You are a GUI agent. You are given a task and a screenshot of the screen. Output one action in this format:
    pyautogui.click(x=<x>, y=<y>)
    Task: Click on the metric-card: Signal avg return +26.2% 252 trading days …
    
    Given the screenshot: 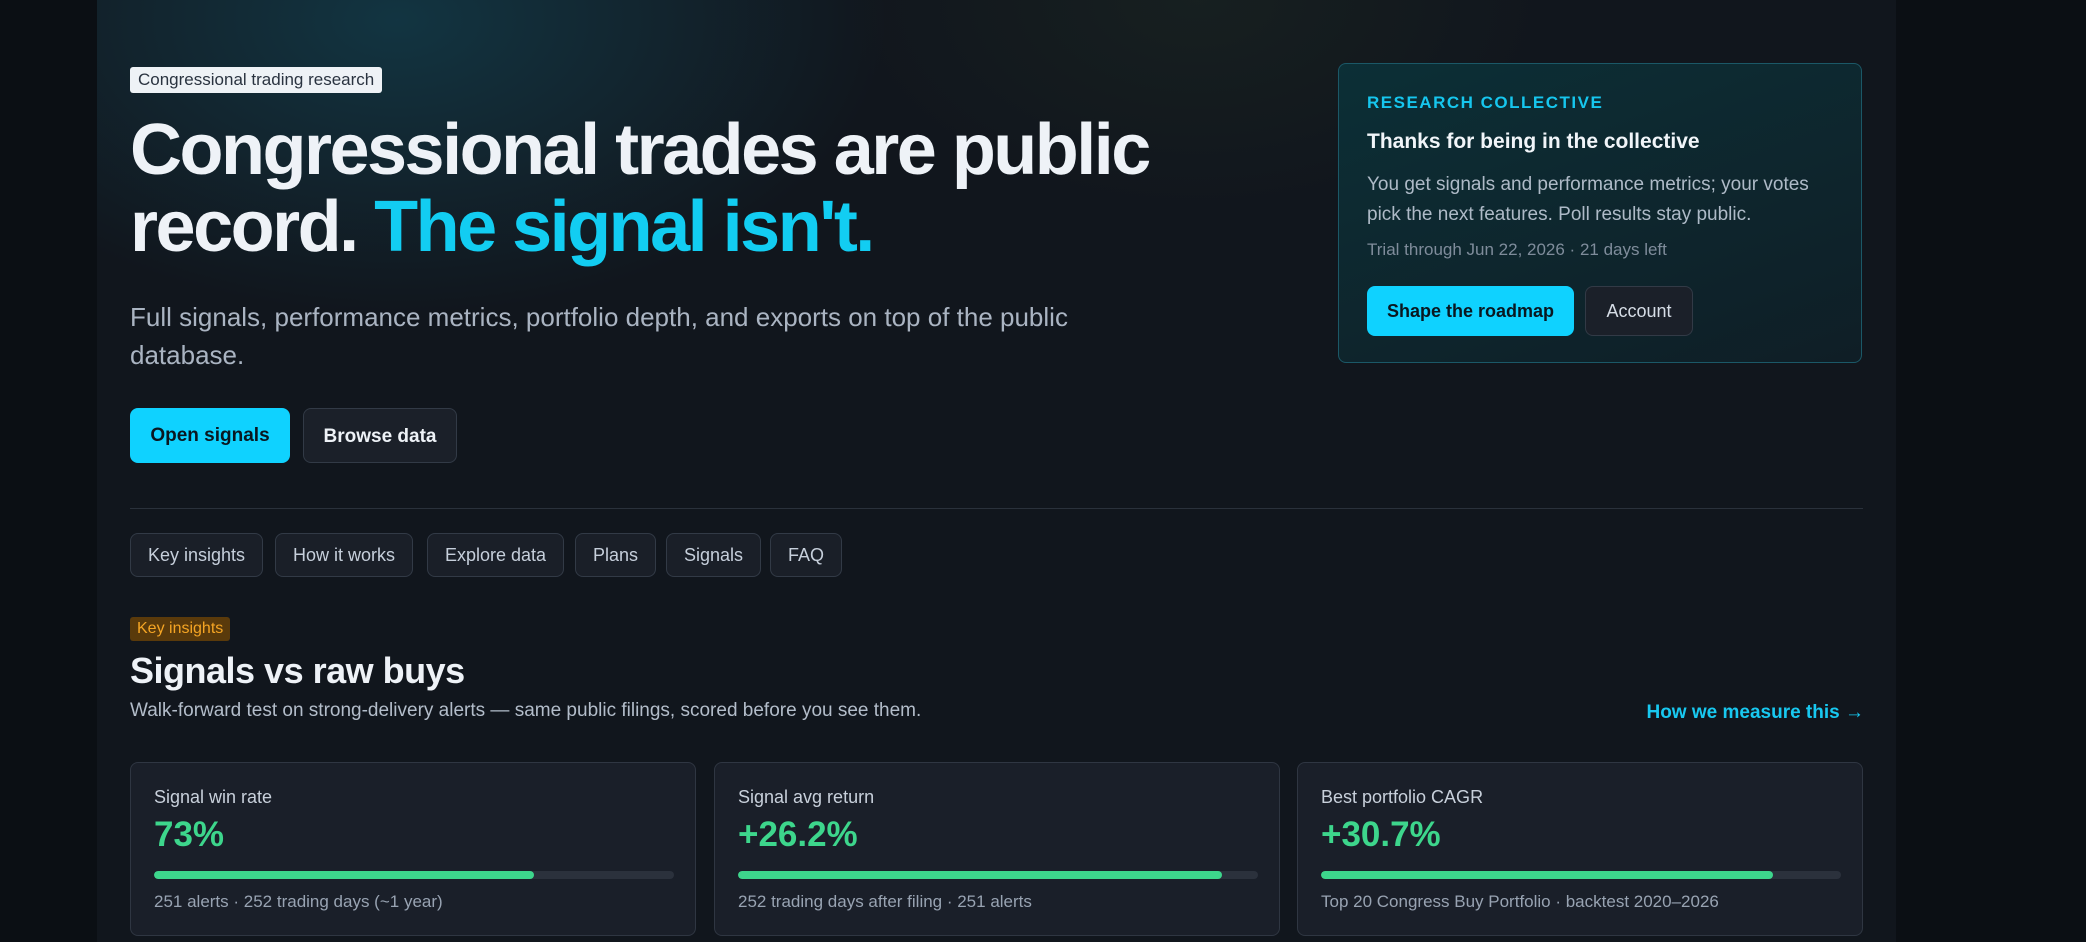 What is the action you would take?
    pyautogui.click(x=997, y=849)
    